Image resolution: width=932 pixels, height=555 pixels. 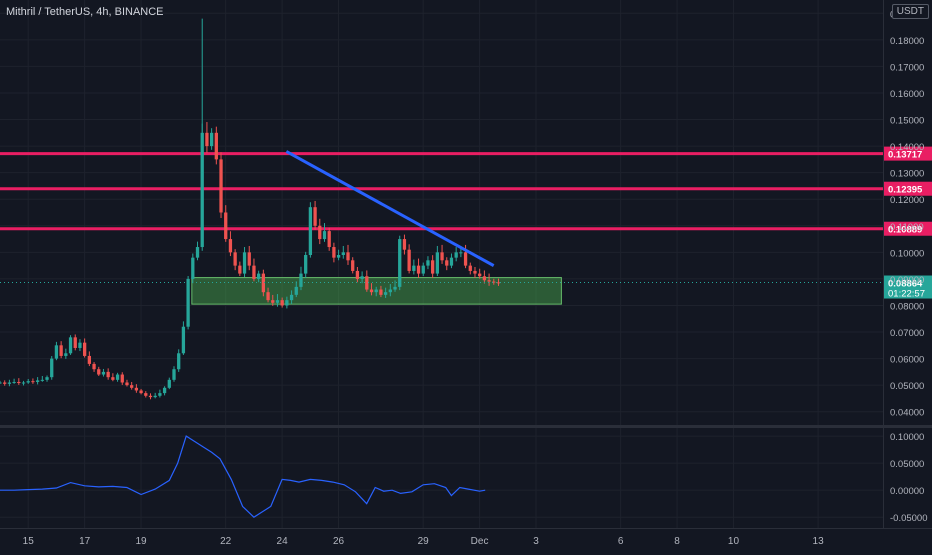 What do you see at coordinates (906, 294) in the screenshot?
I see `countdown-label: 01:22:57` at bounding box center [906, 294].